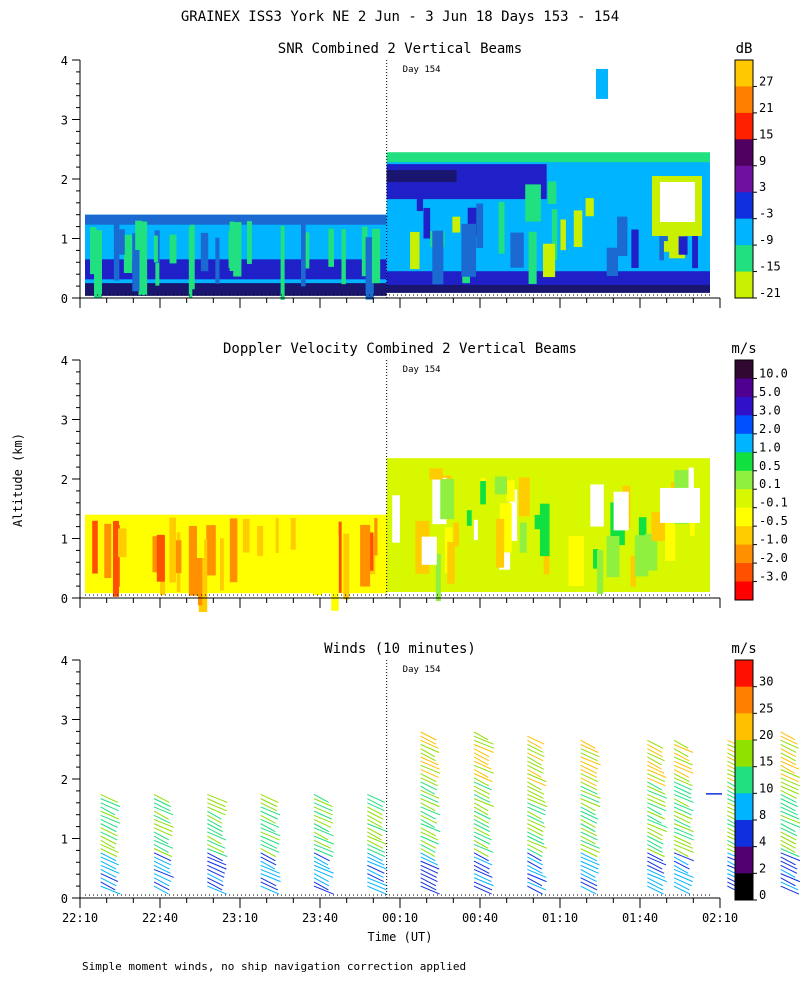 The width and height of the screenshot is (800, 1000). Describe the element at coordinates (766, 81) in the screenshot. I see `colorbar-label: 27` at that location.